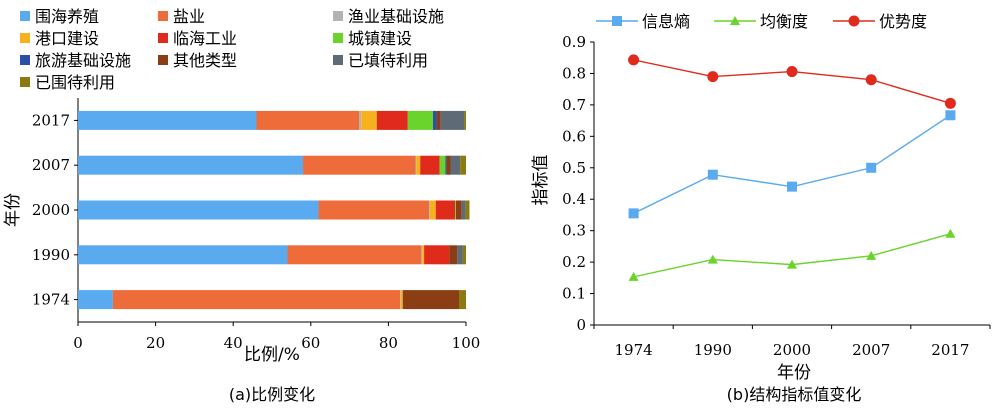 The image size is (1000, 412). I want to click on bar-x-tick-label-80: 80, so click(388, 343).